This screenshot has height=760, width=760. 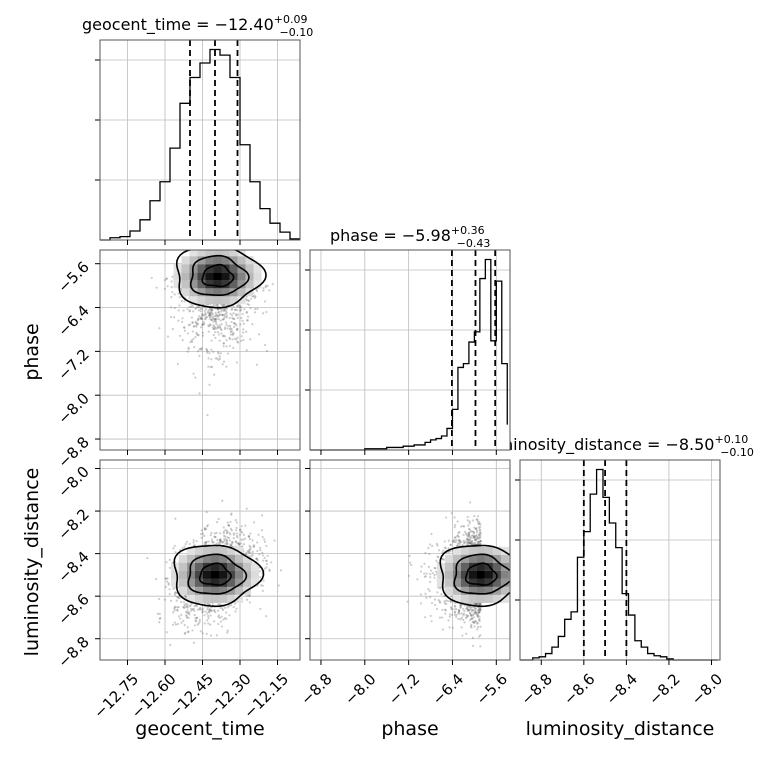 What do you see at coordinates (198, 142) in the screenshot?
I see `histogram-panel-geocent-time` at bounding box center [198, 142].